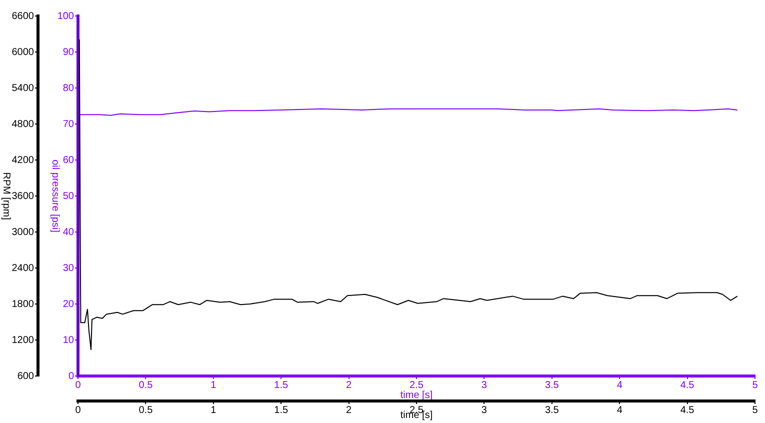 The image size is (765, 423). I want to click on y2-tick-label: 30, so click(68, 268).